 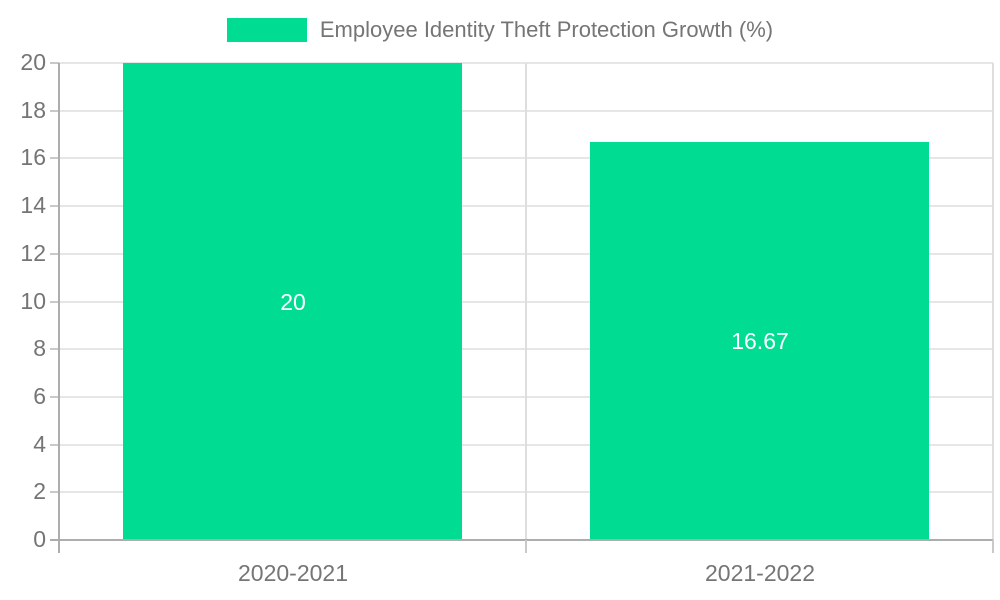 What do you see at coordinates (521, 540) in the screenshot?
I see `x-axis-line` at bounding box center [521, 540].